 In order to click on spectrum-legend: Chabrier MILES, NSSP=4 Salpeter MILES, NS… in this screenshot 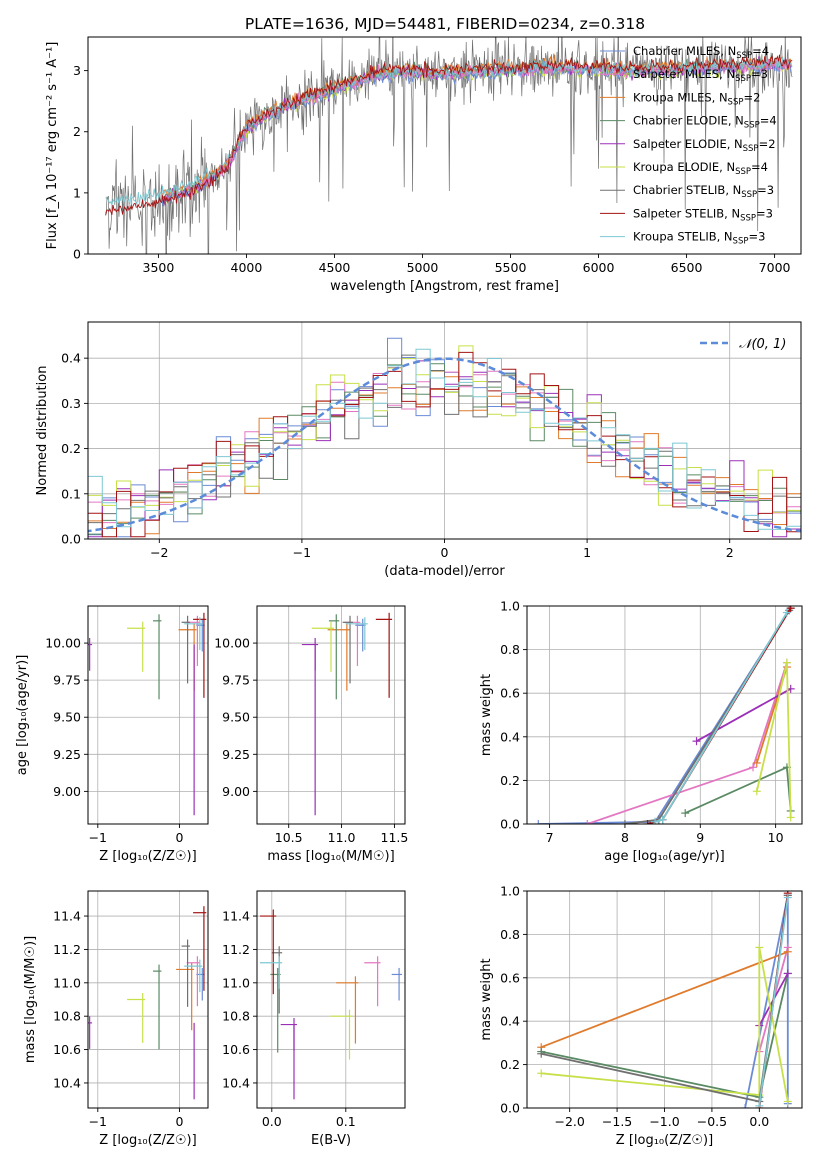, I will do `click(688, 145)`.